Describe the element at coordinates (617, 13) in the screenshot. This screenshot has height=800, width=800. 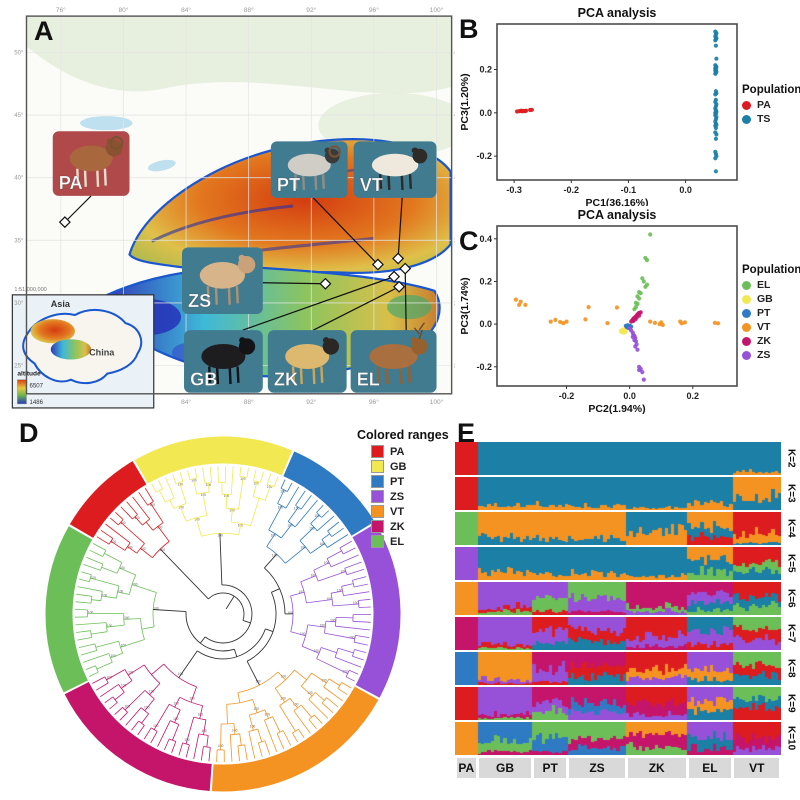
I see `pca_top-title: PCA analysis` at that location.